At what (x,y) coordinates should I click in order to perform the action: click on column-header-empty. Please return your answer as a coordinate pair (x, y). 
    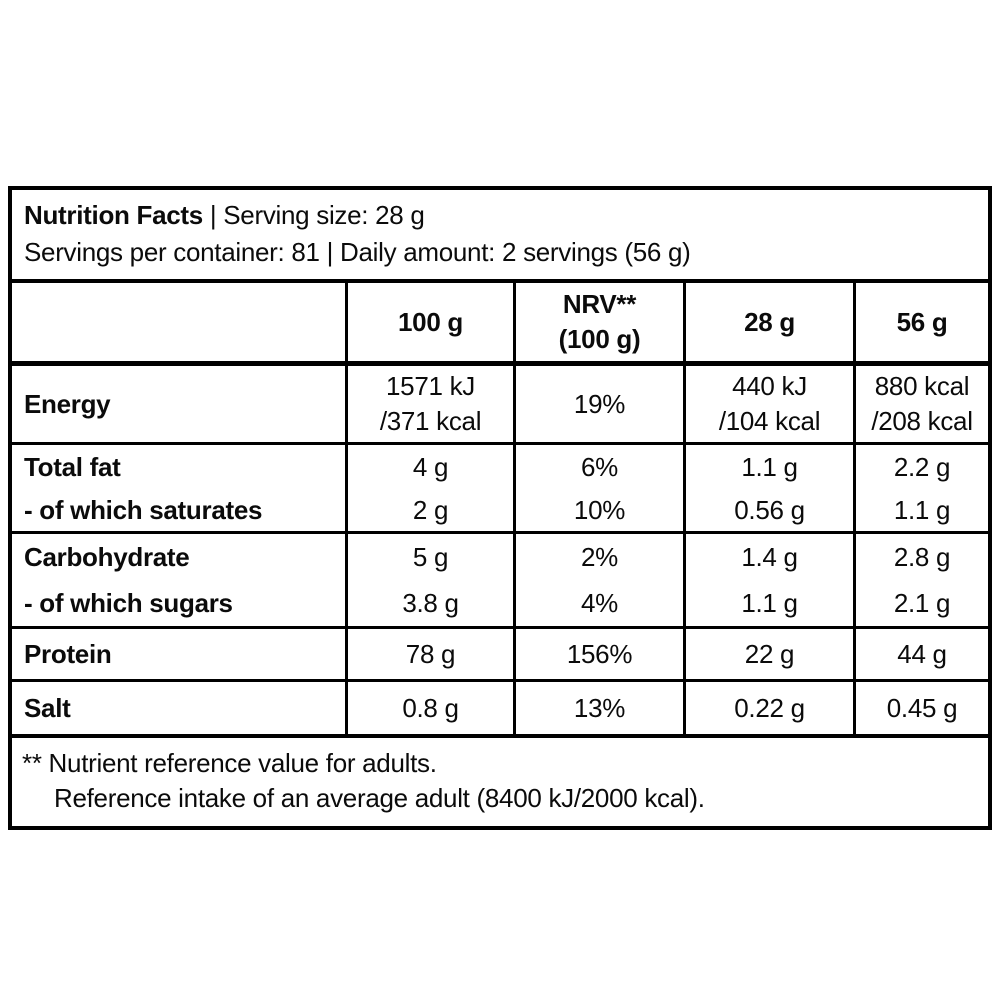
    Looking at the image, I should click on (178, 322).